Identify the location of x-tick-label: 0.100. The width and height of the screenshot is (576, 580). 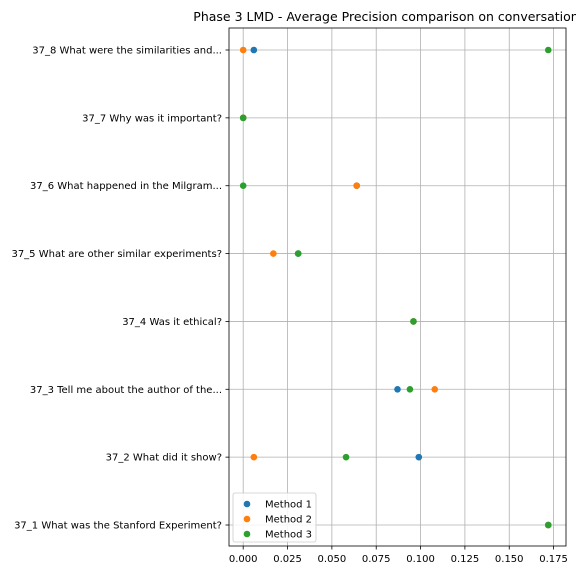
(420, 559).